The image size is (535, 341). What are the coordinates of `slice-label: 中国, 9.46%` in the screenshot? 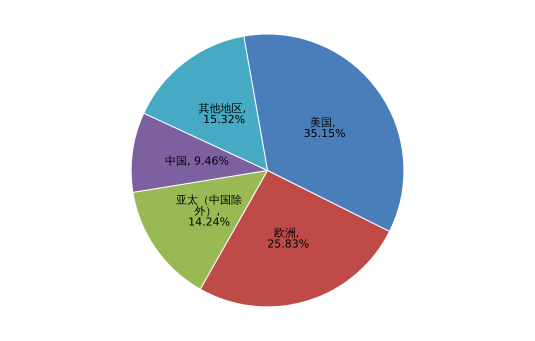 It's located at (196, 161).